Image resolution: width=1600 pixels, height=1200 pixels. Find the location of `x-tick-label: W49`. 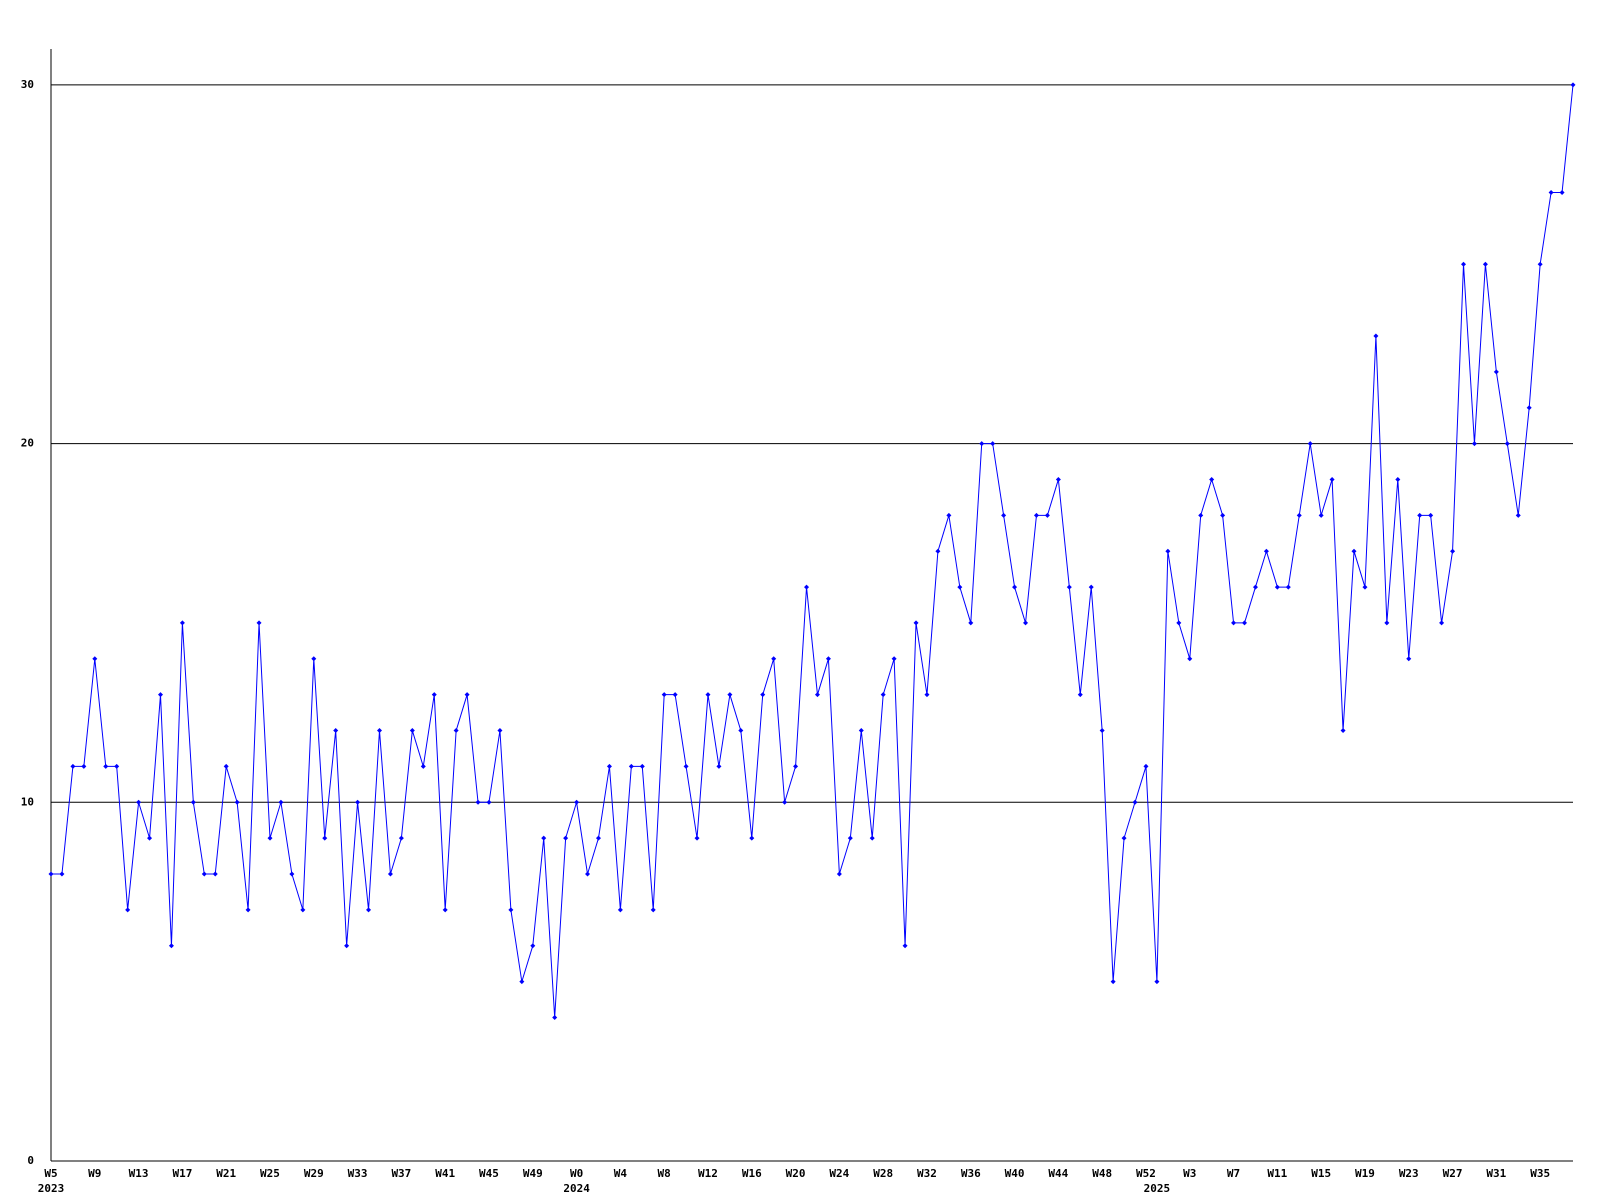

x-tick-label: W49 is located at coordinates (533, 1173).